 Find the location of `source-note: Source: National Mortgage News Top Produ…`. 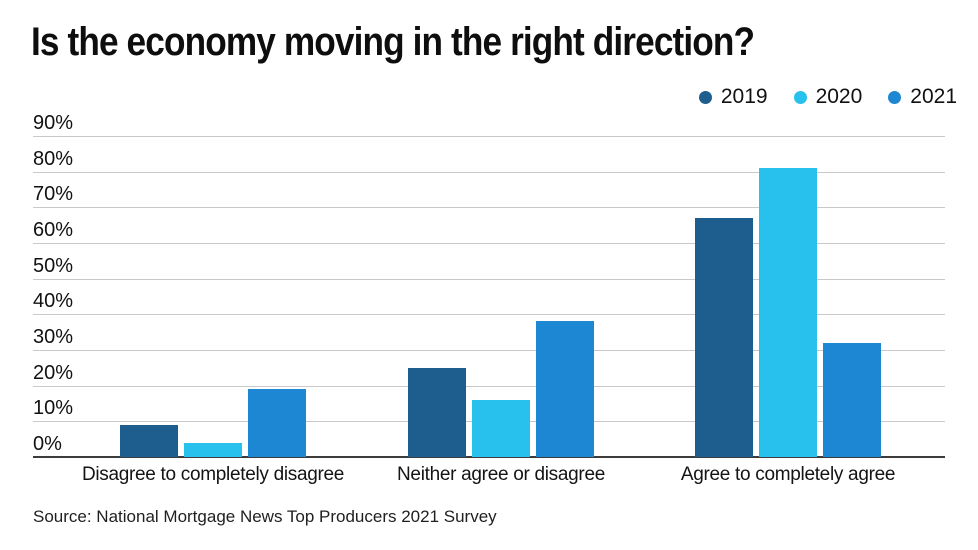

source-note: Source: National Mortgage News Top Produ… is located at coordinates (265, 516).